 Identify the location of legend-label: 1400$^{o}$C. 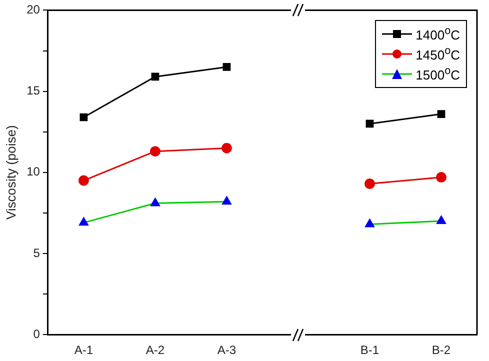
(438, 34).